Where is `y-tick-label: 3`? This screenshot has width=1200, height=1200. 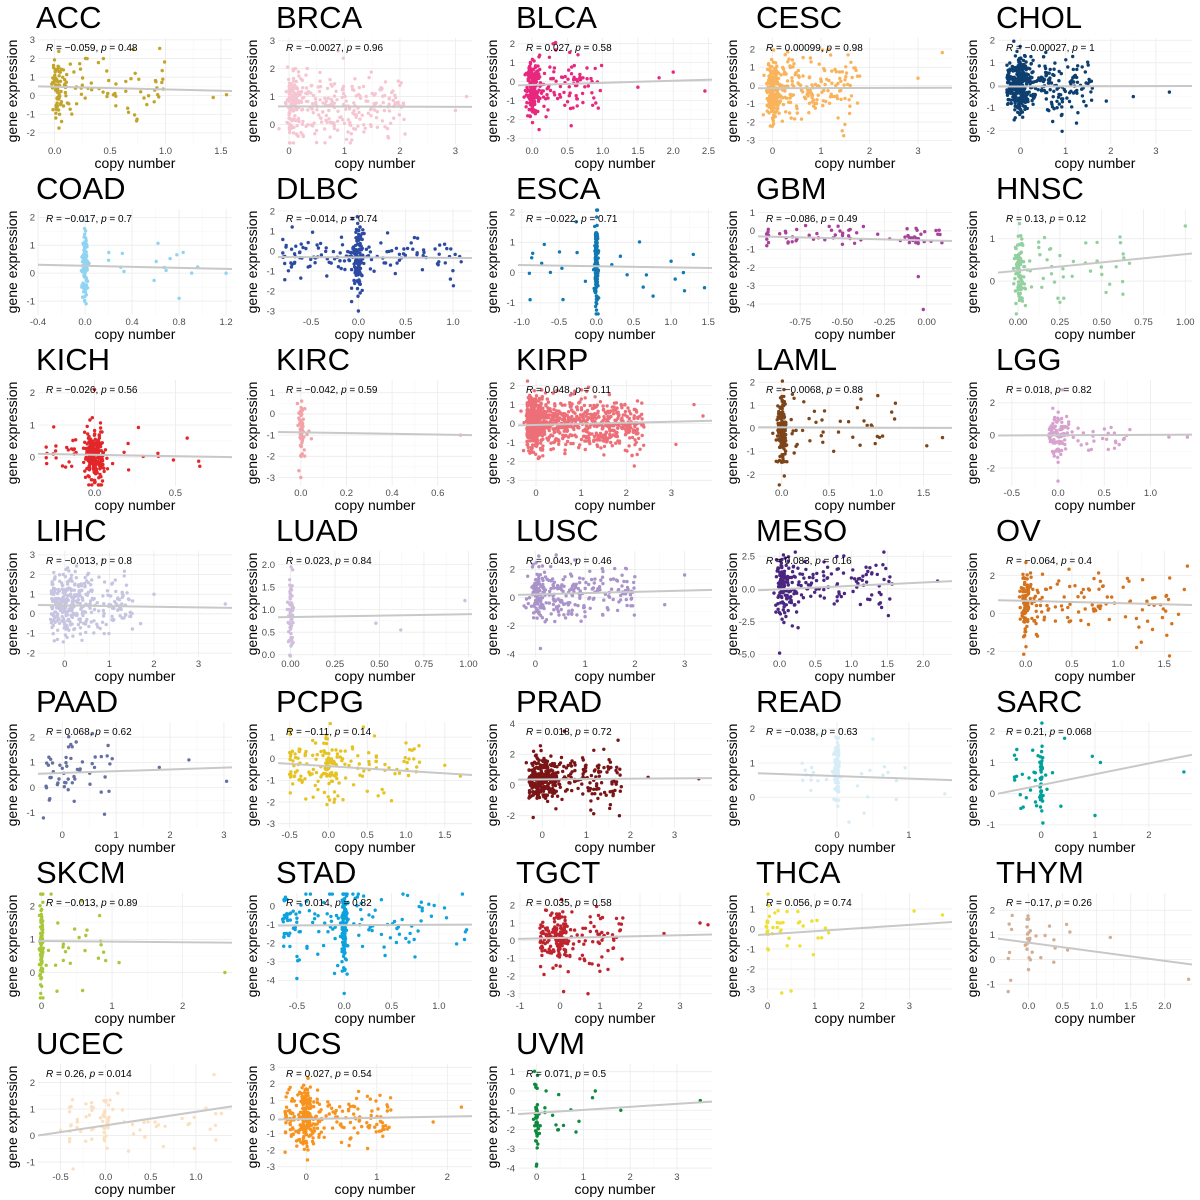
y-tick-label: 3 is located at coordinates (272, 41).